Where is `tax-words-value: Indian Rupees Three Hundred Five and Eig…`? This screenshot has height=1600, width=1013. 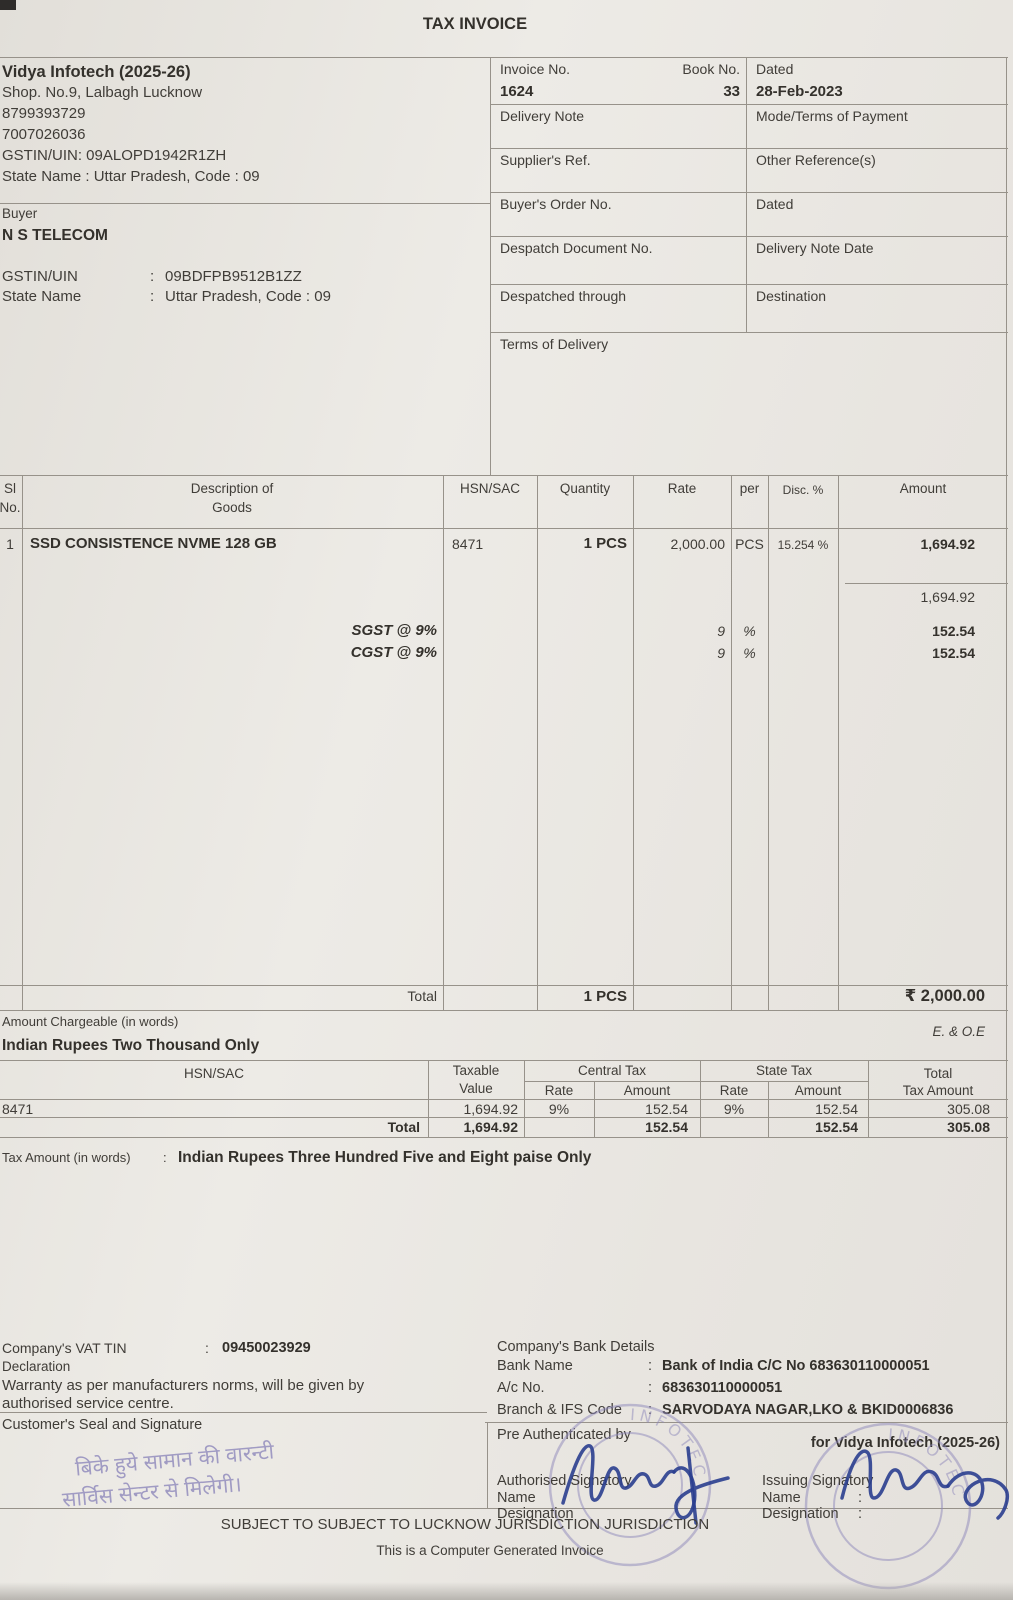 tax-words-value: Indian Rupees Three Hundred Five and Eig… is located at coordinates (385, 1157).